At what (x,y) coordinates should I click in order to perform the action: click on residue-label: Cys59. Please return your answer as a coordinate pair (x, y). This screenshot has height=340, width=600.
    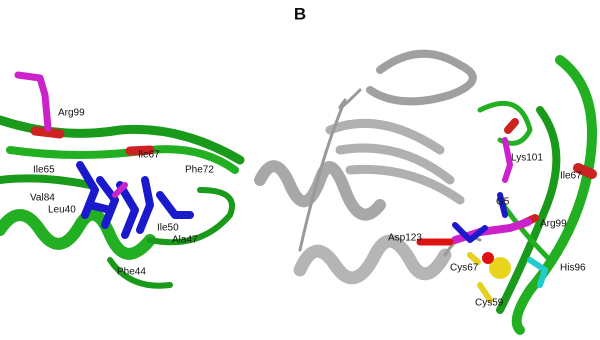
    Looking at the image, I should click on (489, 303).